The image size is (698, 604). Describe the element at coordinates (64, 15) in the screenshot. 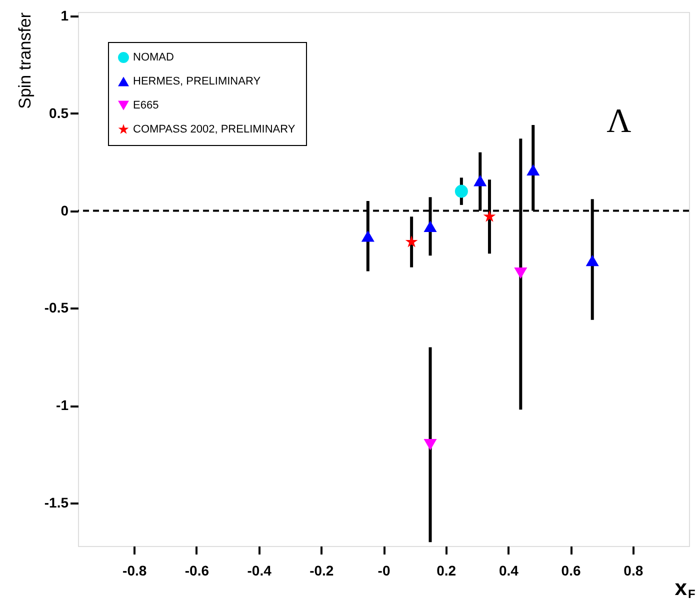

I see `y-tick-label: 1` at that location.